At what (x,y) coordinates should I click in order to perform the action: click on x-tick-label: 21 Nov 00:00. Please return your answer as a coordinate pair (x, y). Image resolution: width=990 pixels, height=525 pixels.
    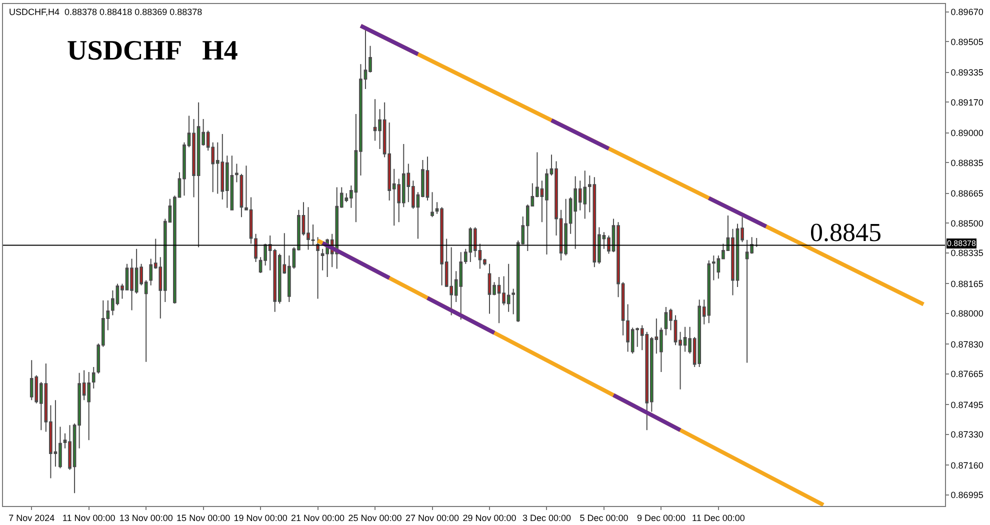
    Looking at the image, I should click on (318, 517).